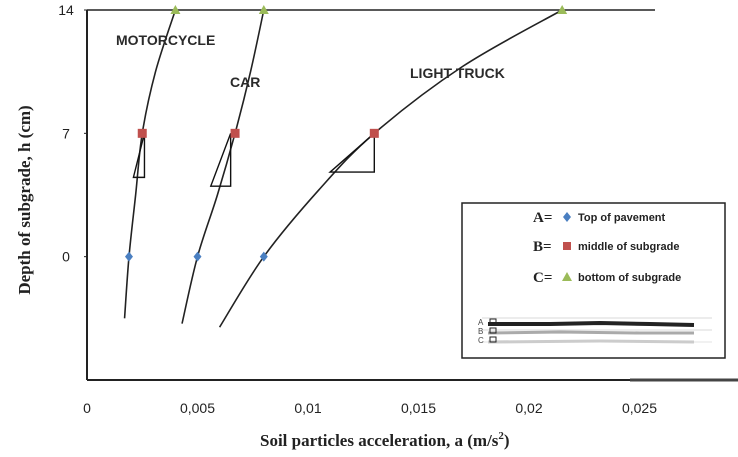  What do you see at coordinates (24, 199) in the screenshot?
I see `y-axis-title: Depth of subgrade, h (cm)` at bounding box center [24, 199].